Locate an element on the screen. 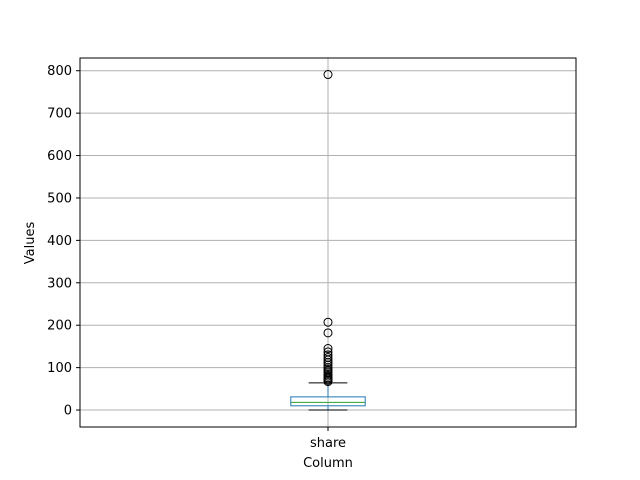 Image resolution: width=640 pixels, height=480 pixels. y-tick-label: 200 is located at coordinates (59, 326).